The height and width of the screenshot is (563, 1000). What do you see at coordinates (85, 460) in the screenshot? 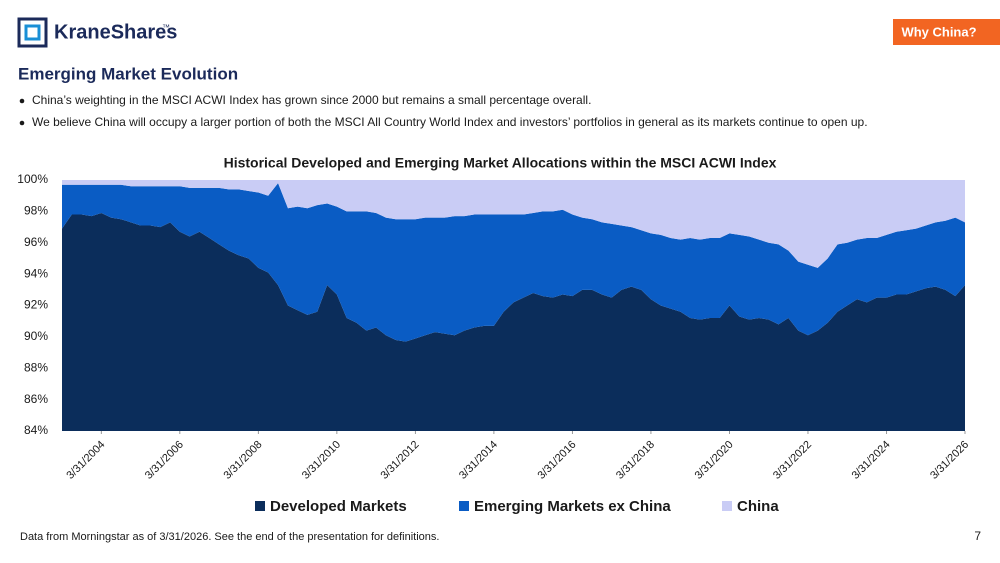
I see `x-tick-label: 3/31/2004` at bounding box center [85, 460].